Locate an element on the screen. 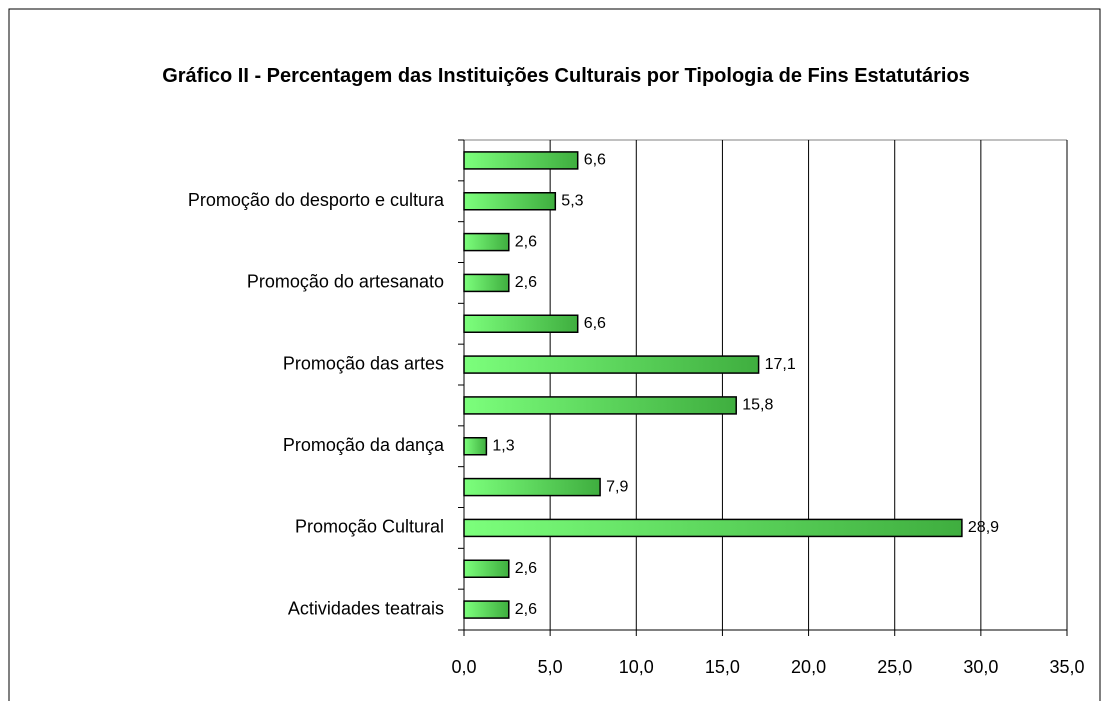 Image resolution: width=1103 pixels, height=701 pixels. x-tick-label: 5,0 is located at coordinates (550, 667).